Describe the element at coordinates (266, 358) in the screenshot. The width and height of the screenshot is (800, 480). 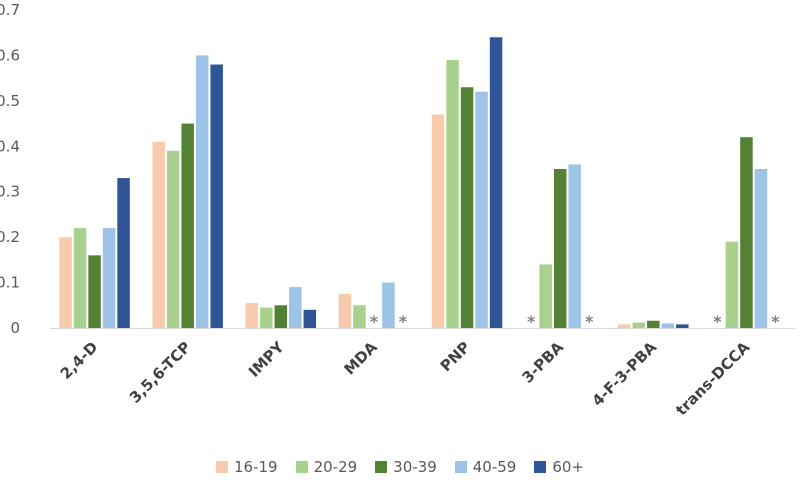
I see `category-label: IMPY` at that location.